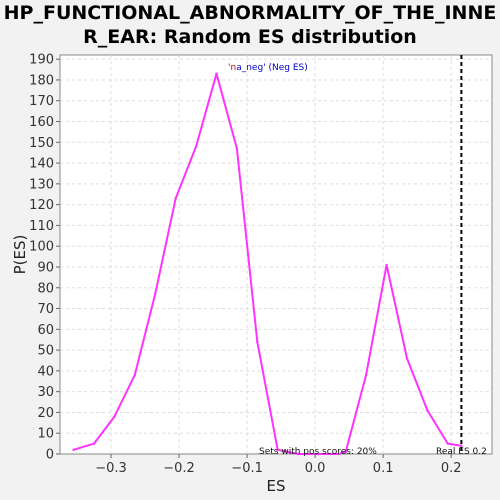 The width and height of the screenshot is (500, 500). I want to click on y-tick-label: 130, so click(41, 184).